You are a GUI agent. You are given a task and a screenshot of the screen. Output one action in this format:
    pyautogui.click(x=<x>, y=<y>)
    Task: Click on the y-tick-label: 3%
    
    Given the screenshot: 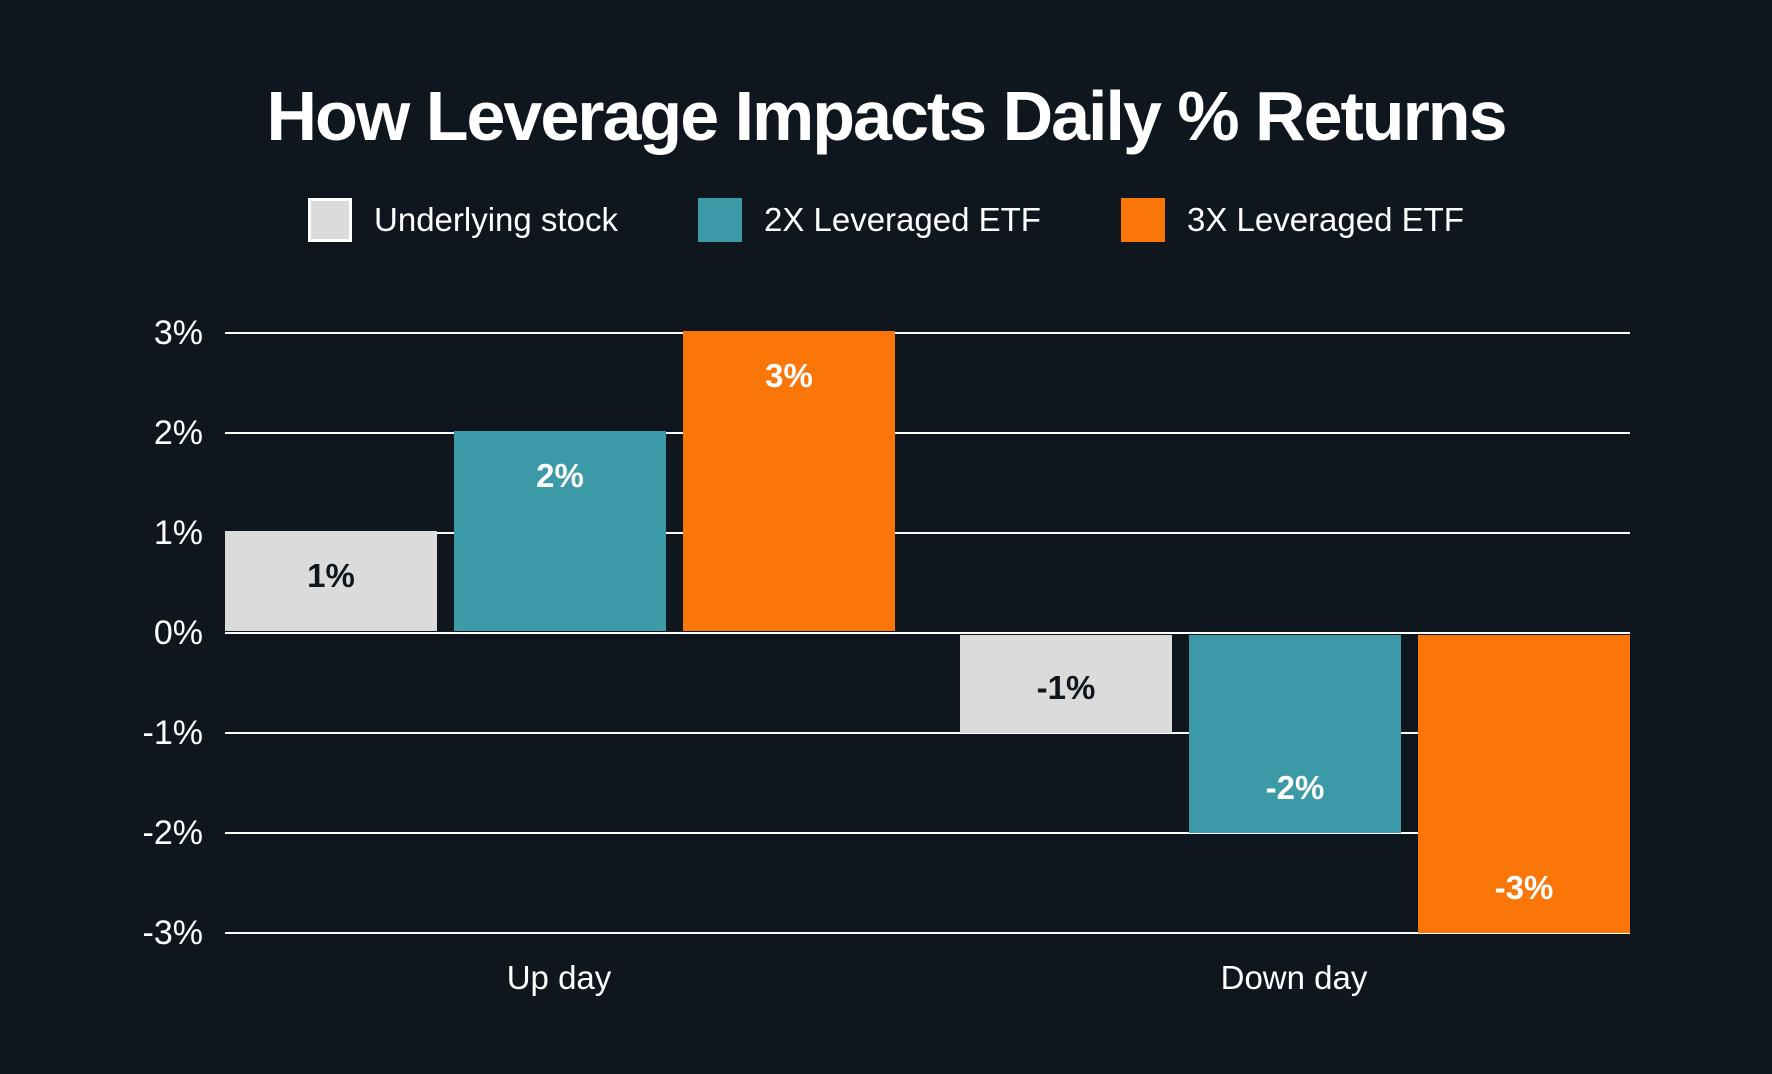 What is the action you would take?
    pyautogui.click(x=178, y=333)
    